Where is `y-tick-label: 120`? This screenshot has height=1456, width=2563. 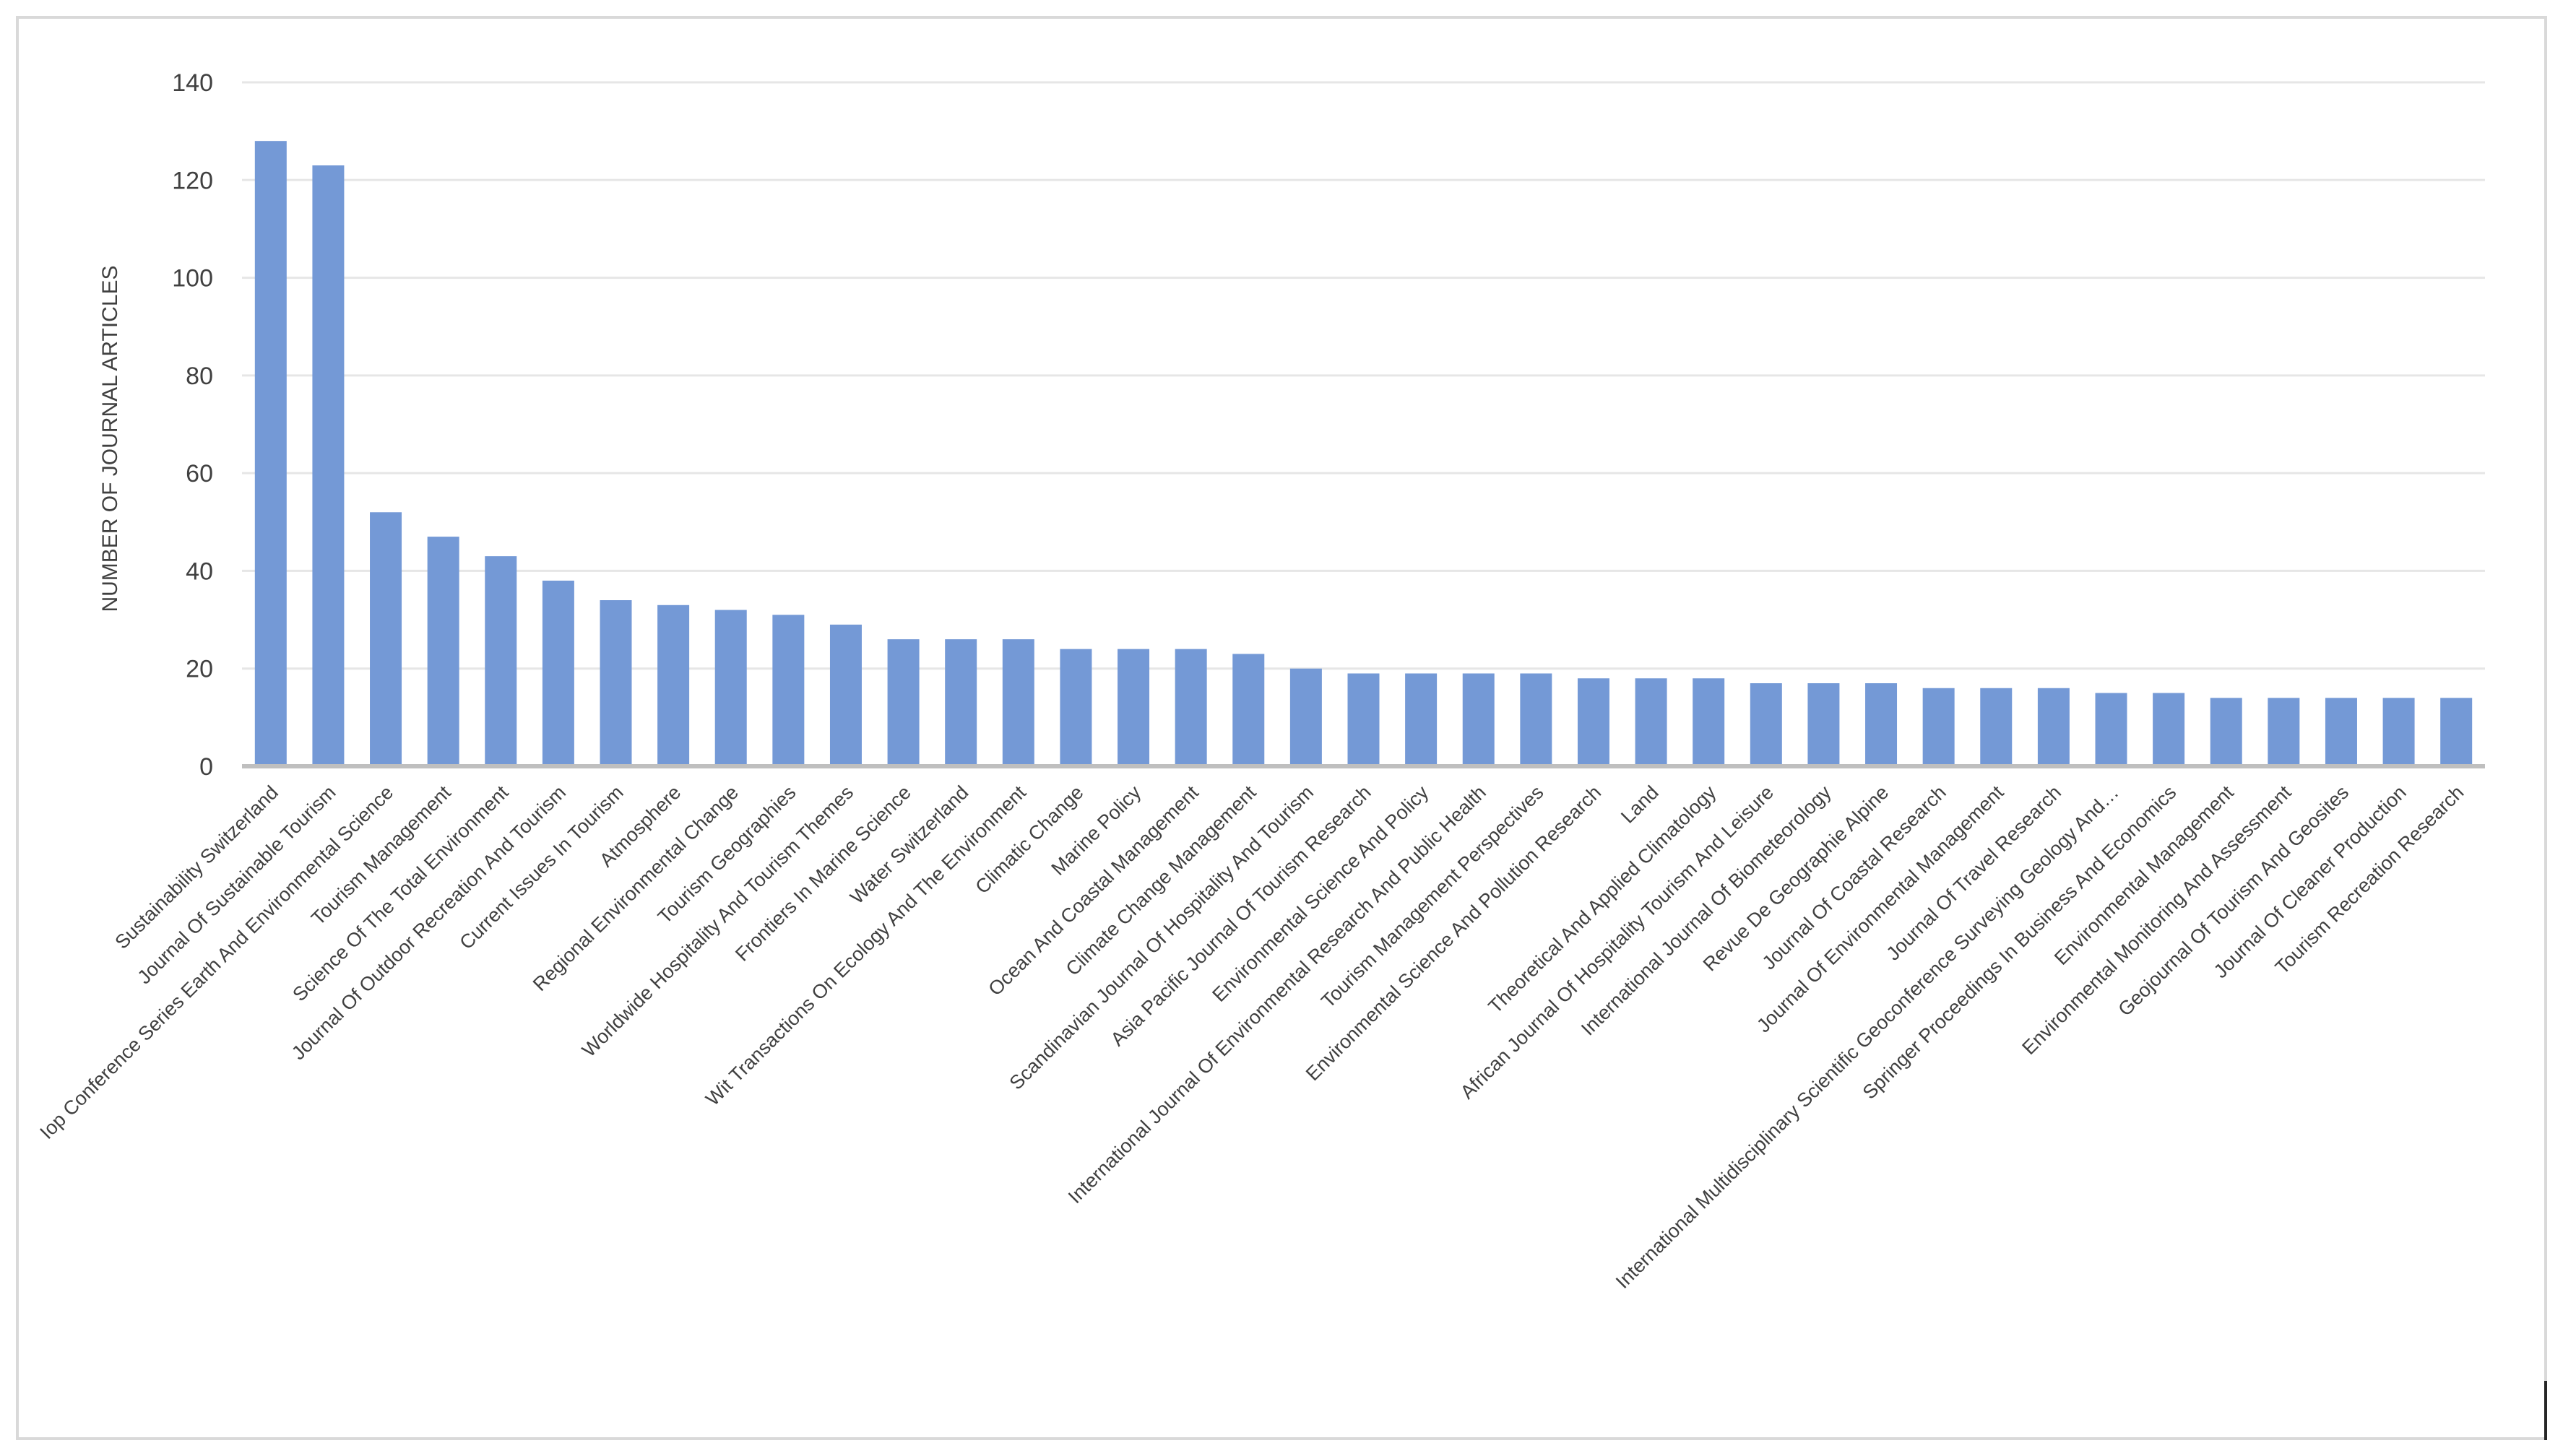
y-tick-label: 120 is located at coordinates (192, 180).